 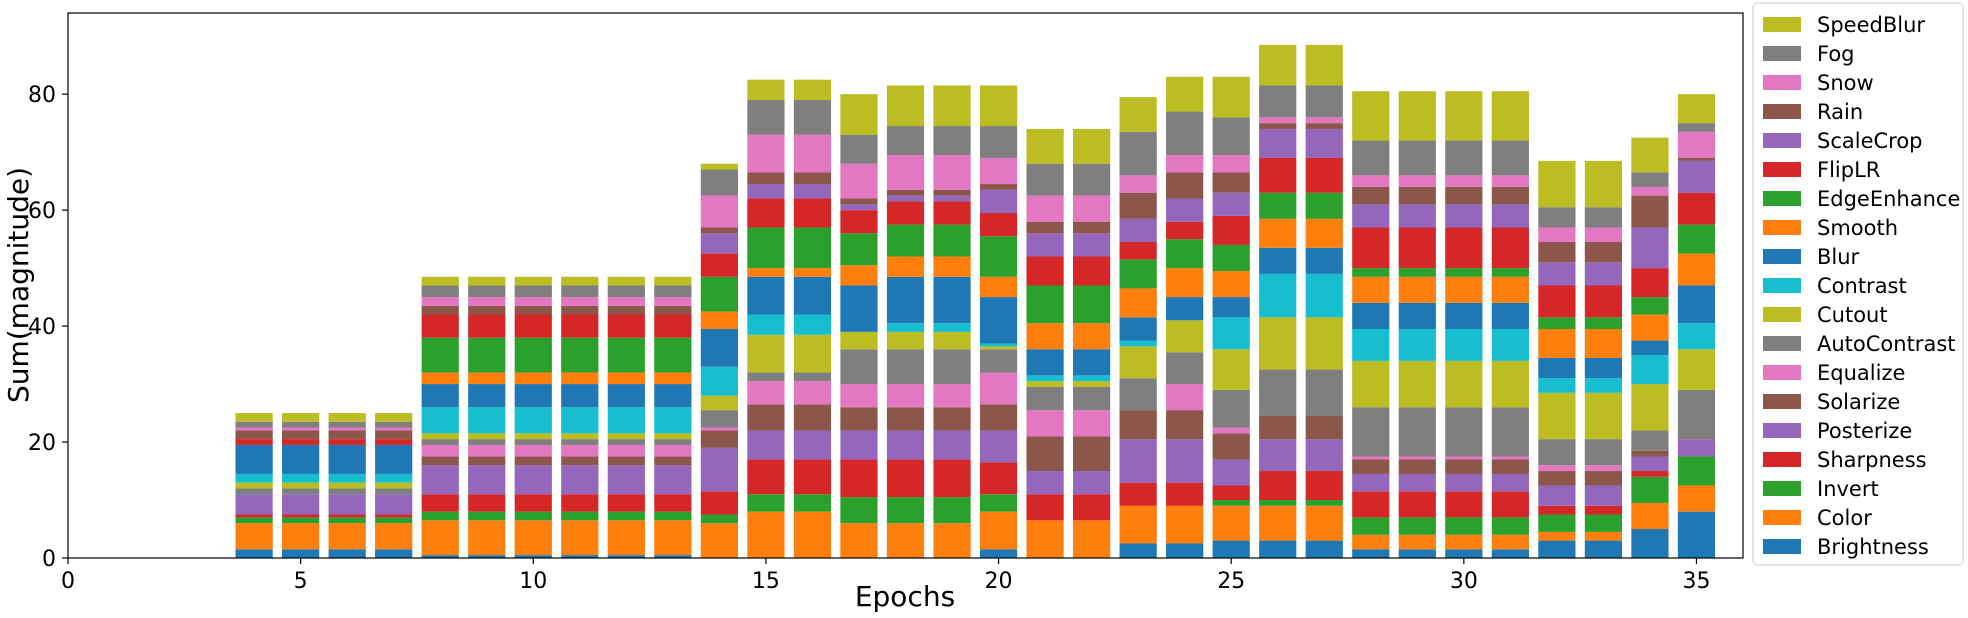 What do you see at coordinates (1862, 286) in the screenshot?
I see `legend-label-contrast: Contrast` at bounding box center [1862, 286].